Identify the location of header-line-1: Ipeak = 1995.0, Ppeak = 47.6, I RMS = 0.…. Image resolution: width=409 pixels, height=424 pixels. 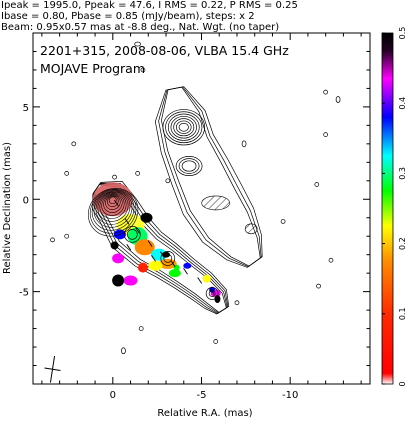
(149, 5).